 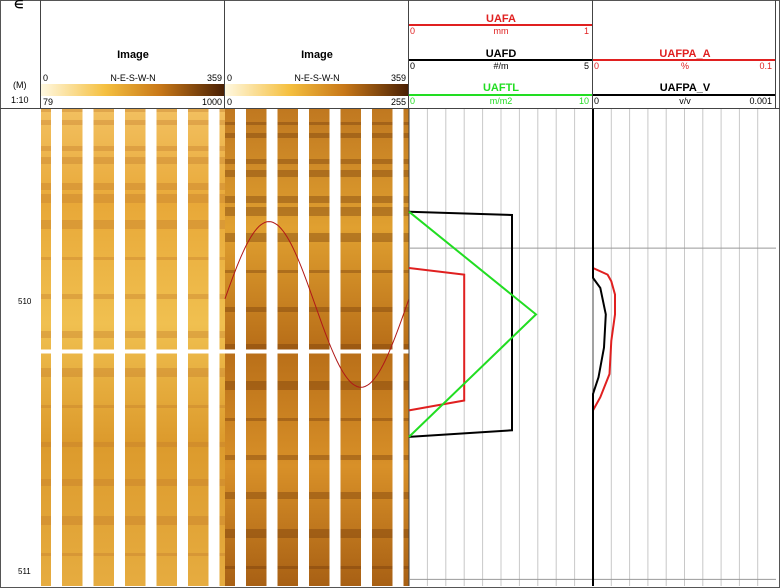 I want to click on image-track-1-header: Image N-E-S-W-N 0 359 79 1000, so click(x=133, y=54).